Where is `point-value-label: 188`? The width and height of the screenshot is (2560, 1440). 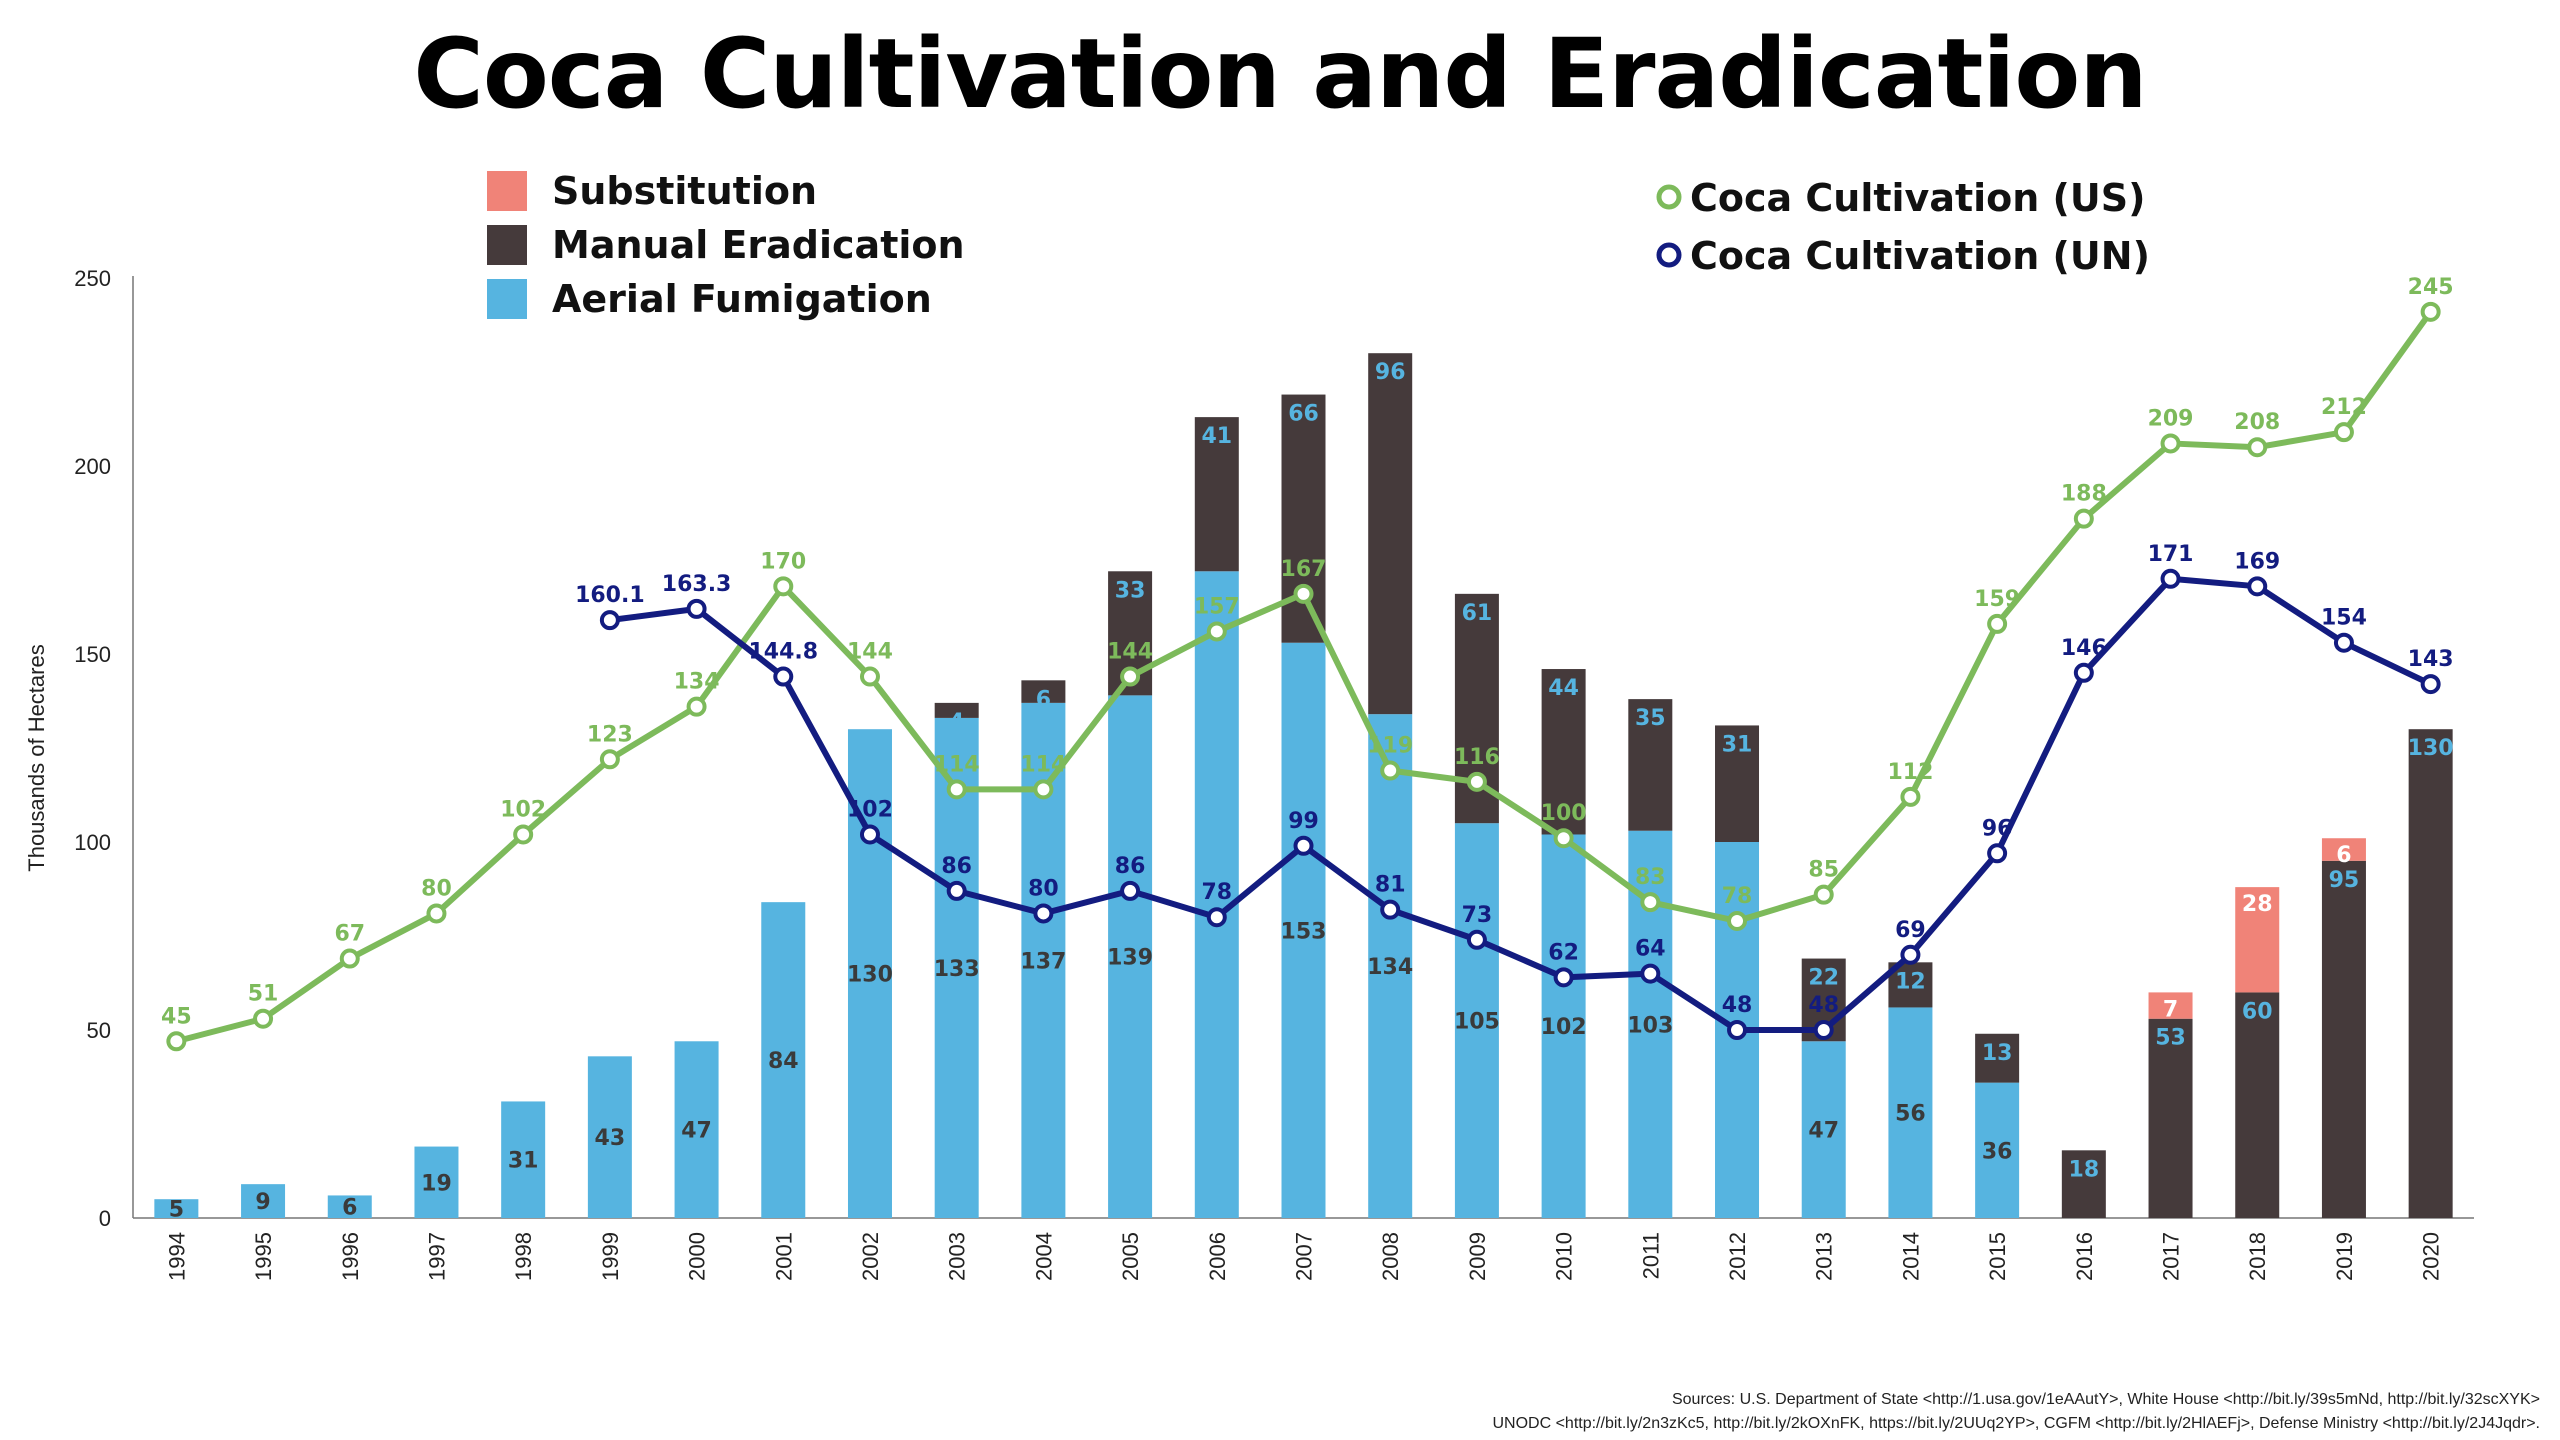 point-value-label: 188 is located at coordinates (2084, 494).